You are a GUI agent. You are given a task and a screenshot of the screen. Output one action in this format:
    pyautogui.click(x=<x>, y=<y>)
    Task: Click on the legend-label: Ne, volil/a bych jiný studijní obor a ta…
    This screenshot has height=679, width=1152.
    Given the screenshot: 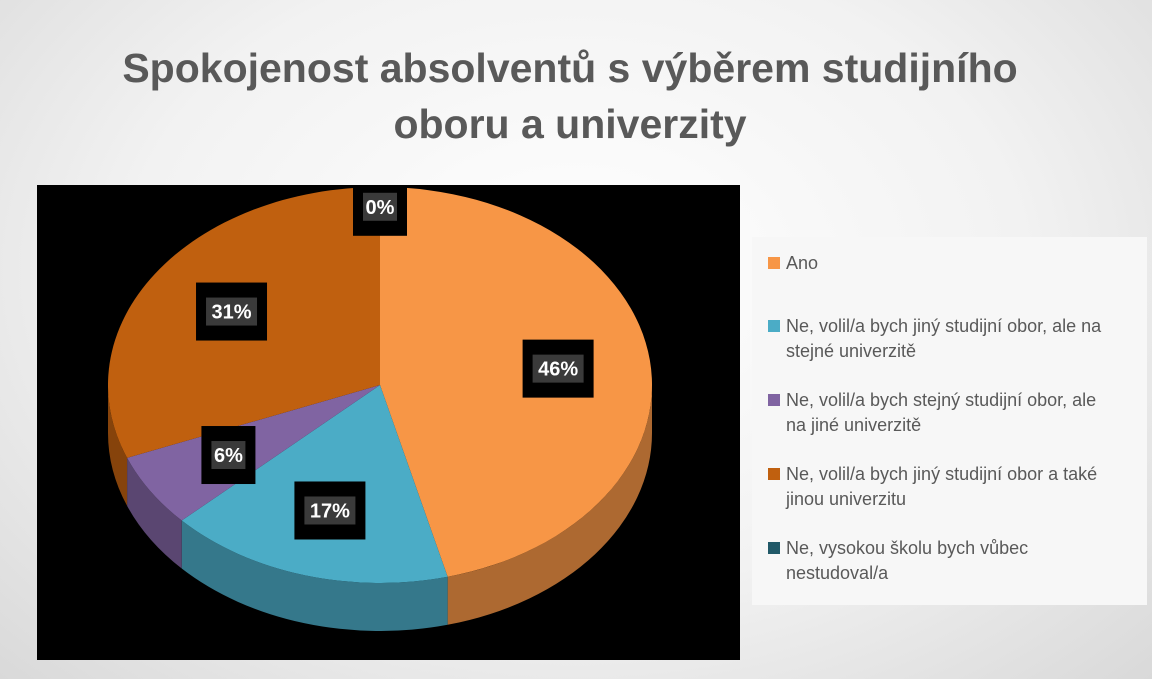 What is the action you would take?
    pyautogui.click(x=942, y=486)
    